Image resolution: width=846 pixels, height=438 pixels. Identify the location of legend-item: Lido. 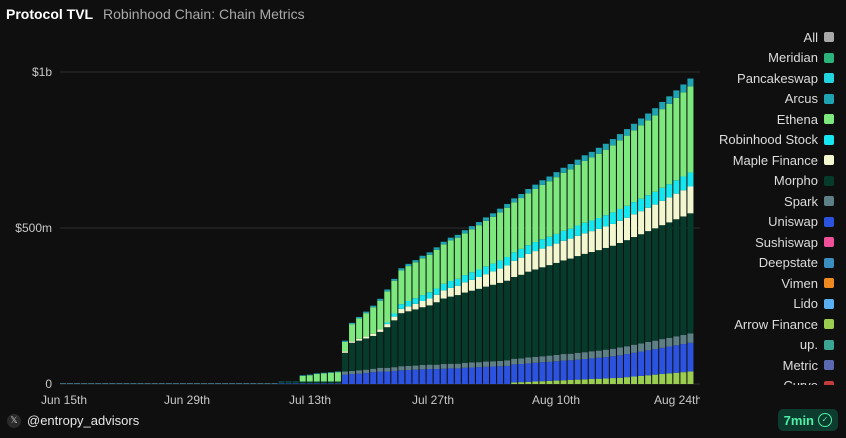
(776, 304).